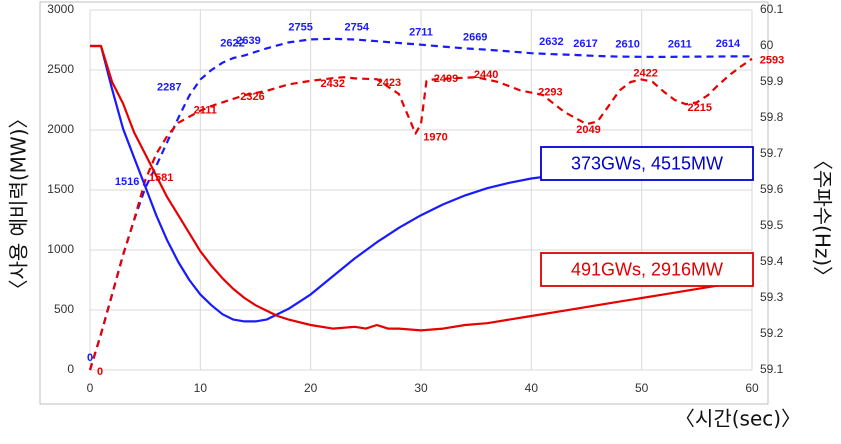  I want to click on point-label: 2611, so click(680, 45).